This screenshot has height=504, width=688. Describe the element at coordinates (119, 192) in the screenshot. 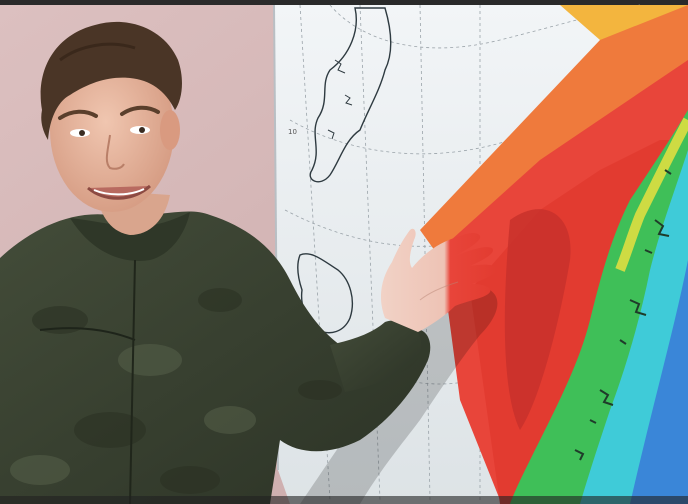

I see `smile` at that location.